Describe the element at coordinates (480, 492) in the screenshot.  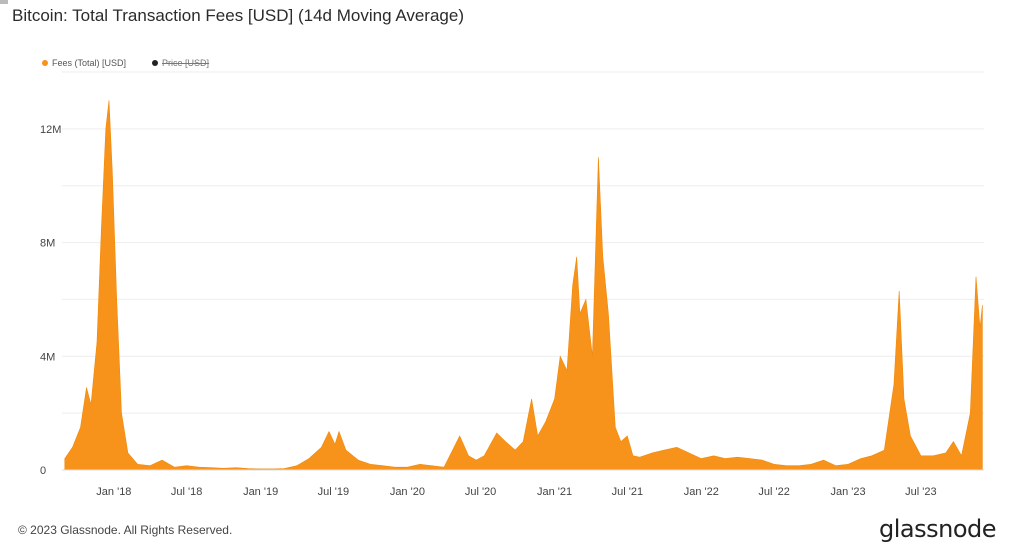
I see `x-tick-label: Jul '20` at that location.